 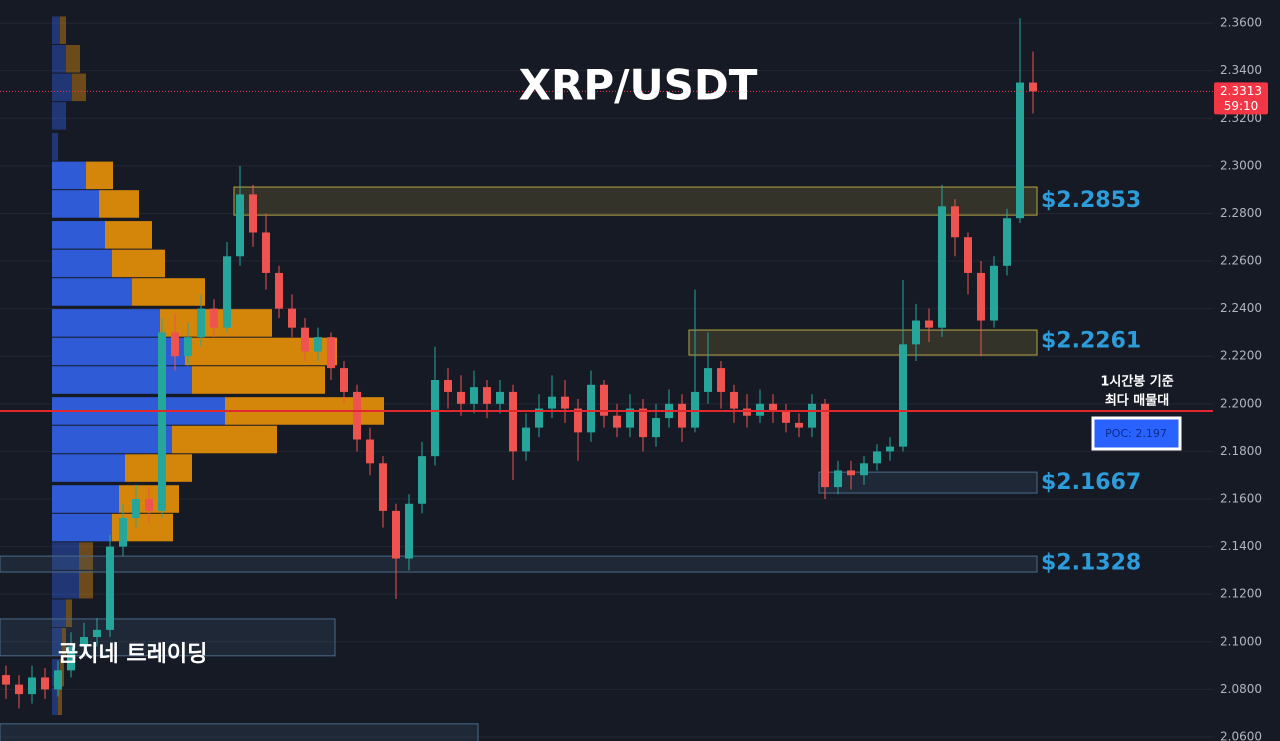 I want to click on y-tick-label: 2.1200, so click(x=1241, y=594).